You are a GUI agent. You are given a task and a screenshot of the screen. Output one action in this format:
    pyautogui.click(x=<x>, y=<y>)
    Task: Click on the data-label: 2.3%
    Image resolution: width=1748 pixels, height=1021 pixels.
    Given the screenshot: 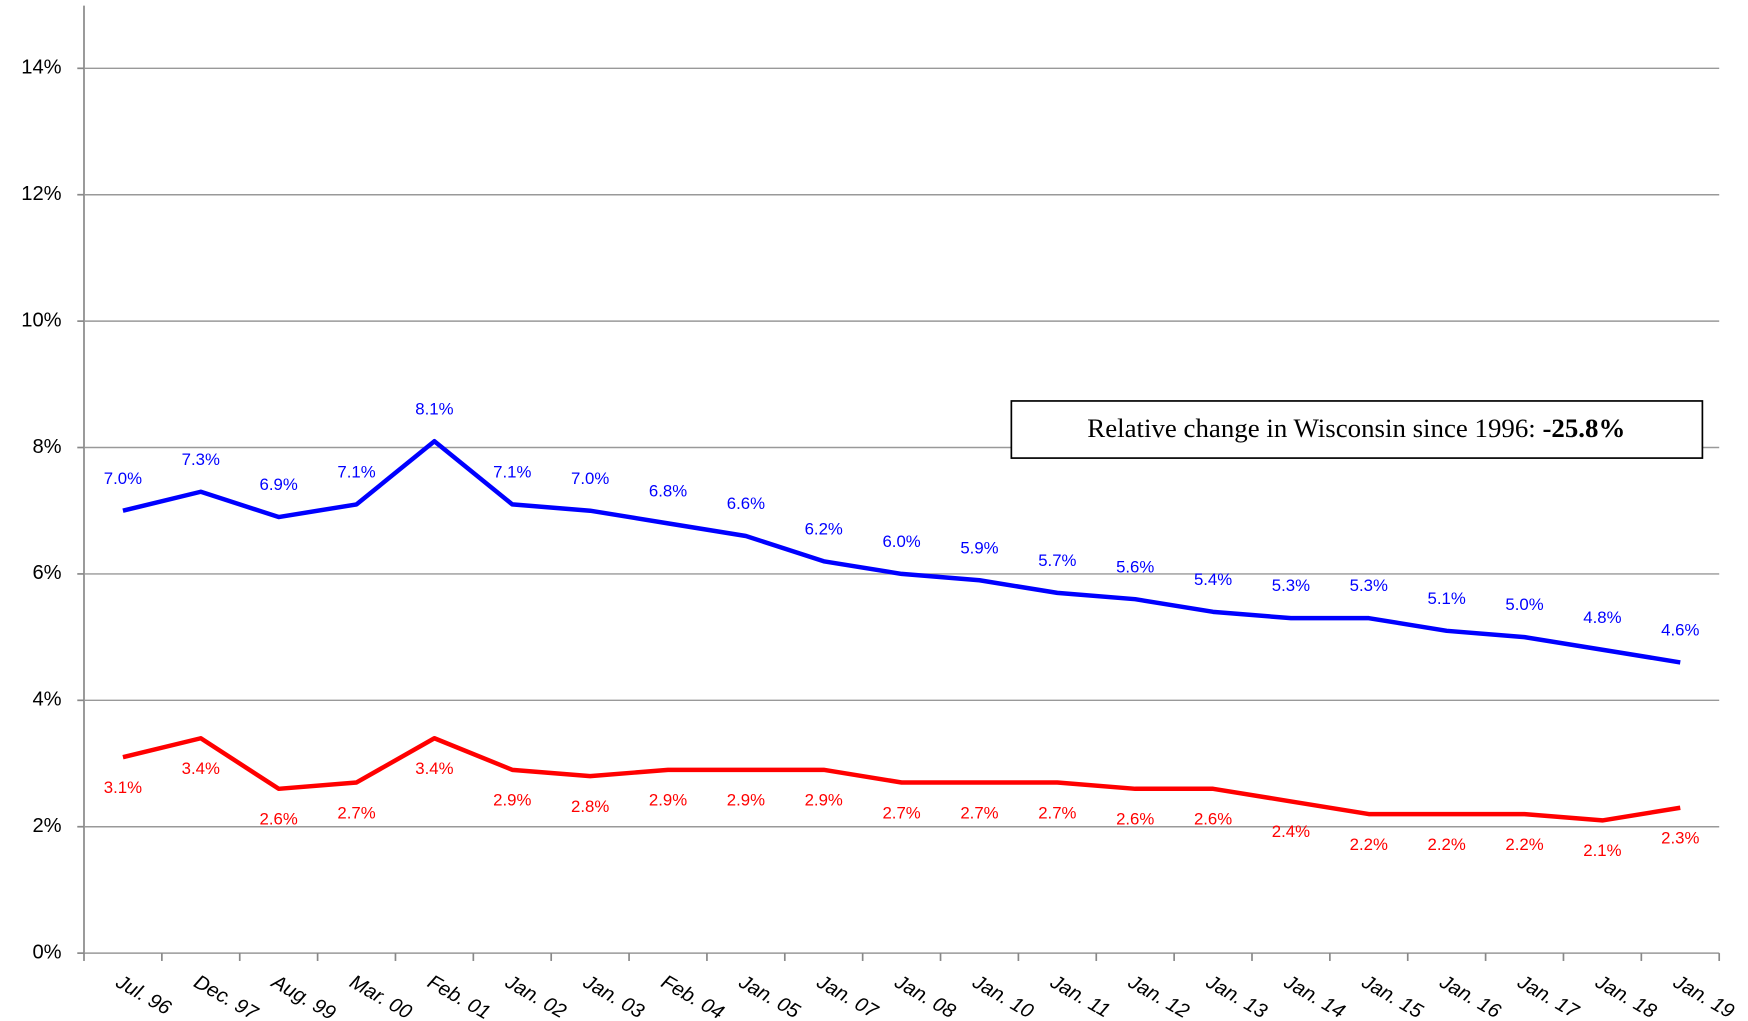 What is the action you would take?
    pyautogui.click(x=1680, y=838)
    